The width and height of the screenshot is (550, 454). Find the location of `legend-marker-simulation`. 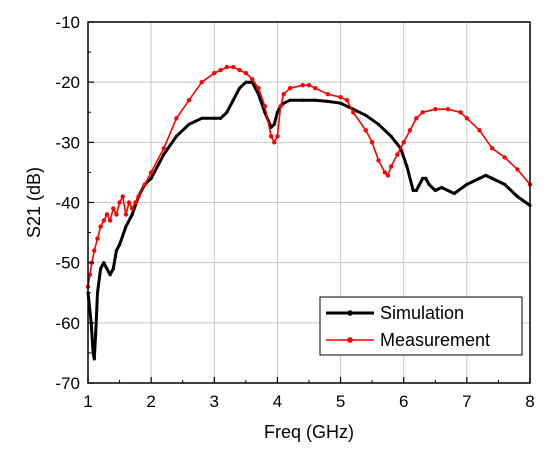

legend-marker-simulation is located at coordinates (350, 313).